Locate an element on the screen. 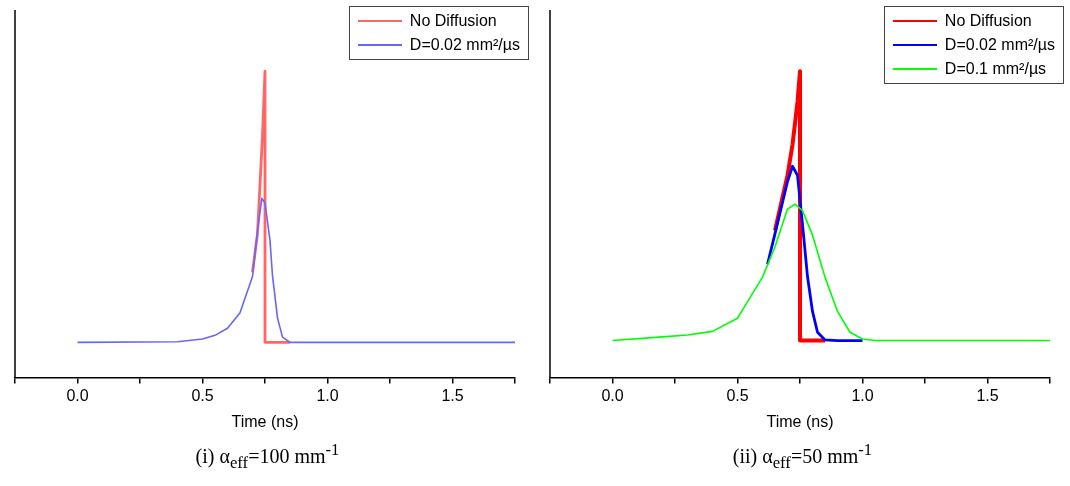 The width and height of the screenshot is (1070, 486). legend-label: D=0.1 mm²/µs is located at coordinates (995, 69).